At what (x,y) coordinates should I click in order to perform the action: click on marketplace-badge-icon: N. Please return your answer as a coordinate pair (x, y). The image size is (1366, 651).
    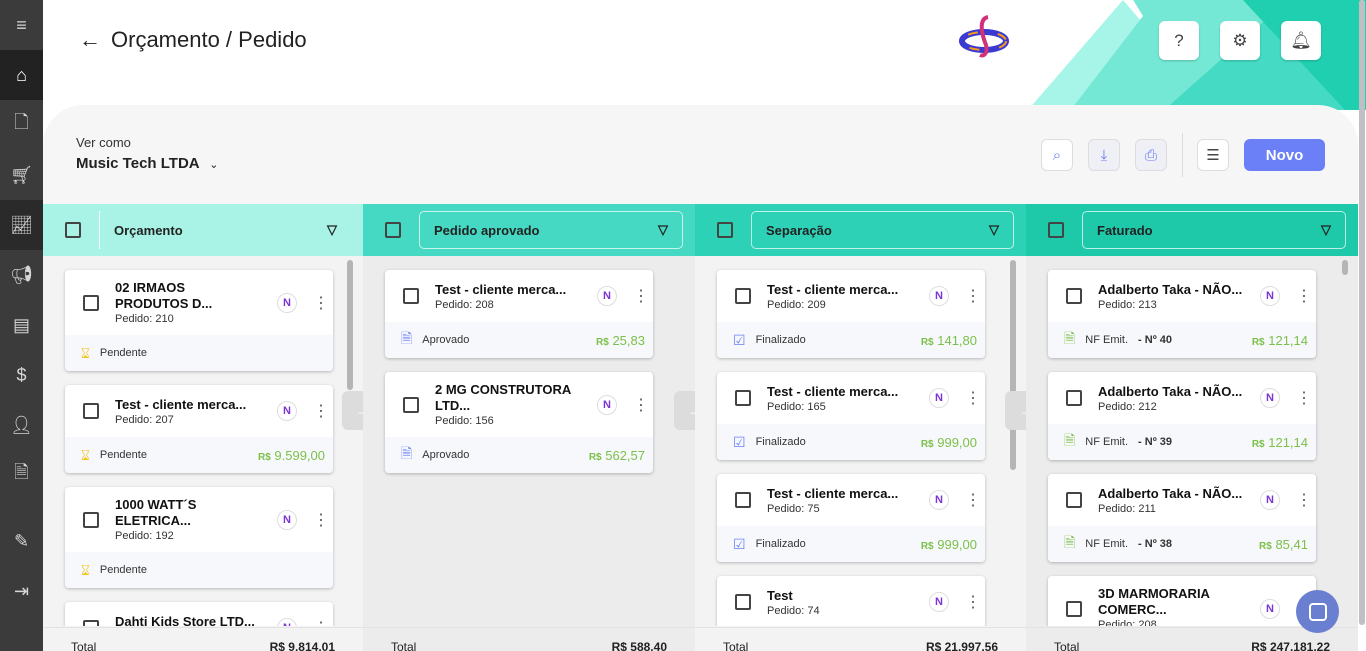
    Looking at the image, I should click on (1270, 608).